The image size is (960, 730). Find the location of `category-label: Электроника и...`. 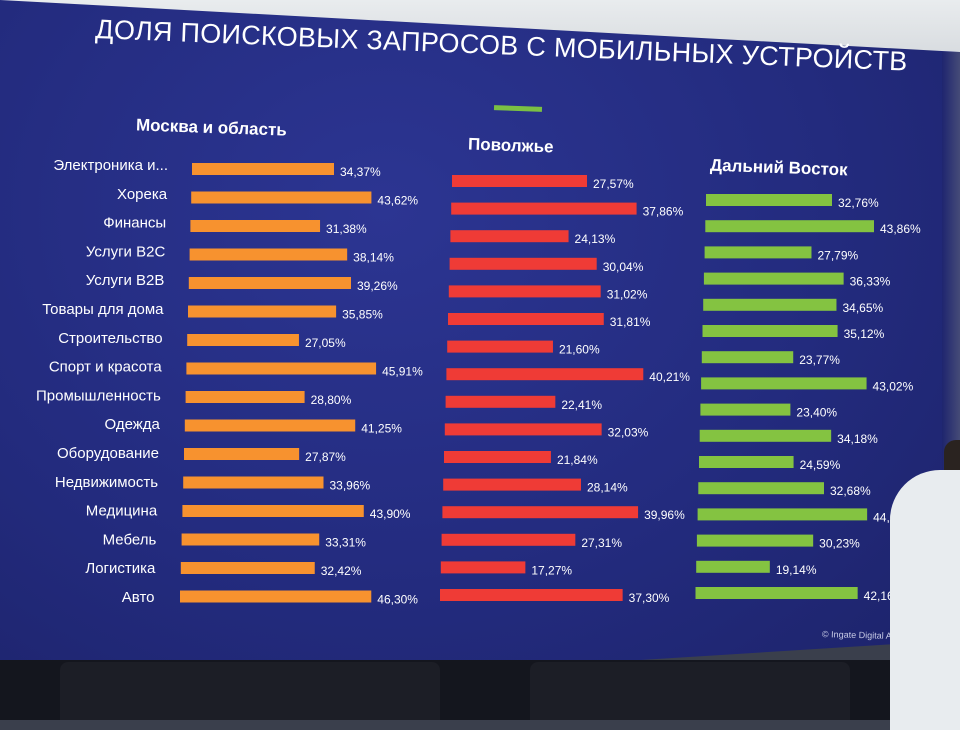

category-label: Электроника и... is located at coordinates (110, 165).